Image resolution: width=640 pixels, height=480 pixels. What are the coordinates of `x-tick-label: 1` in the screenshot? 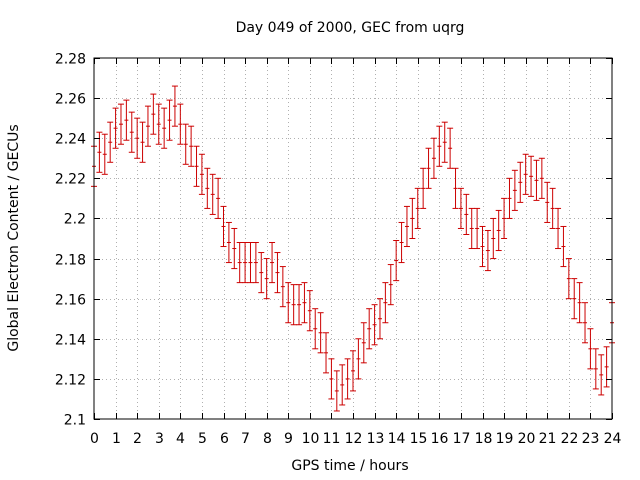 It's located at (116, 439).